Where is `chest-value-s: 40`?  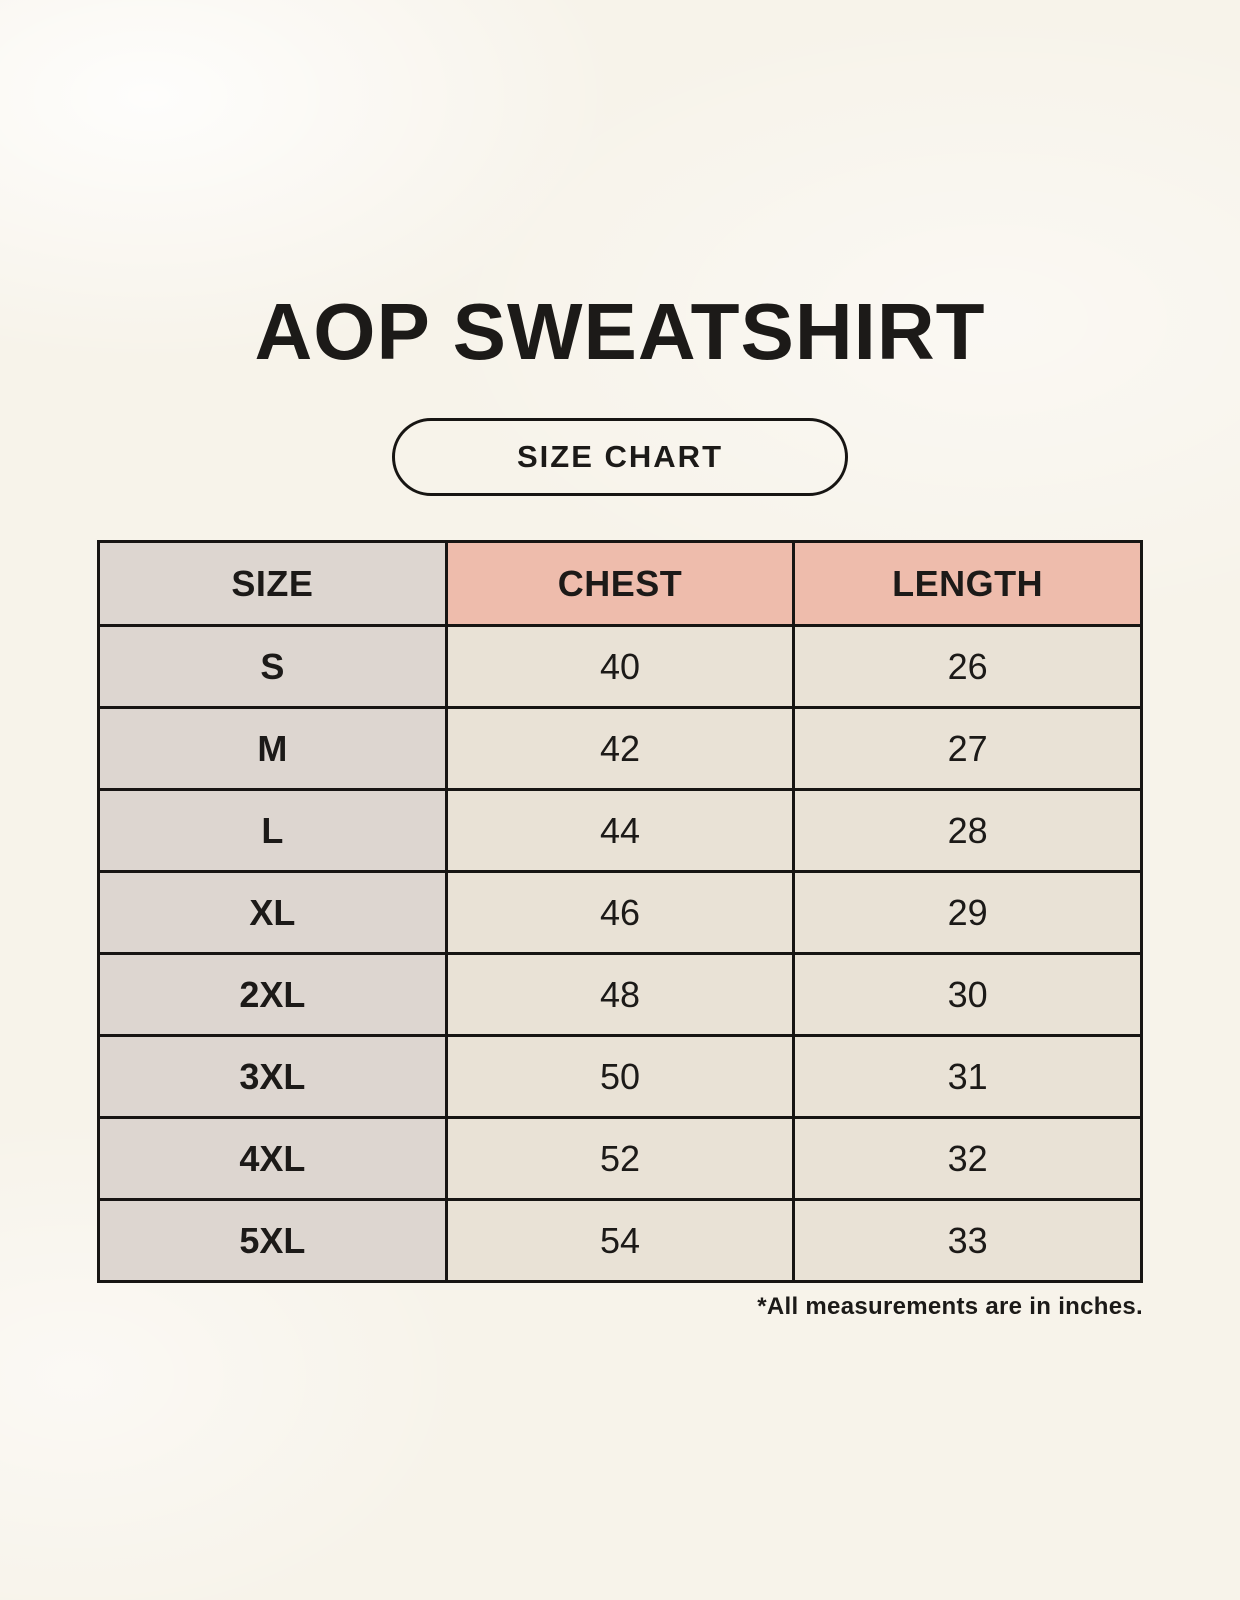 chest-value-s: 40 is located at coordinates (620, 666).